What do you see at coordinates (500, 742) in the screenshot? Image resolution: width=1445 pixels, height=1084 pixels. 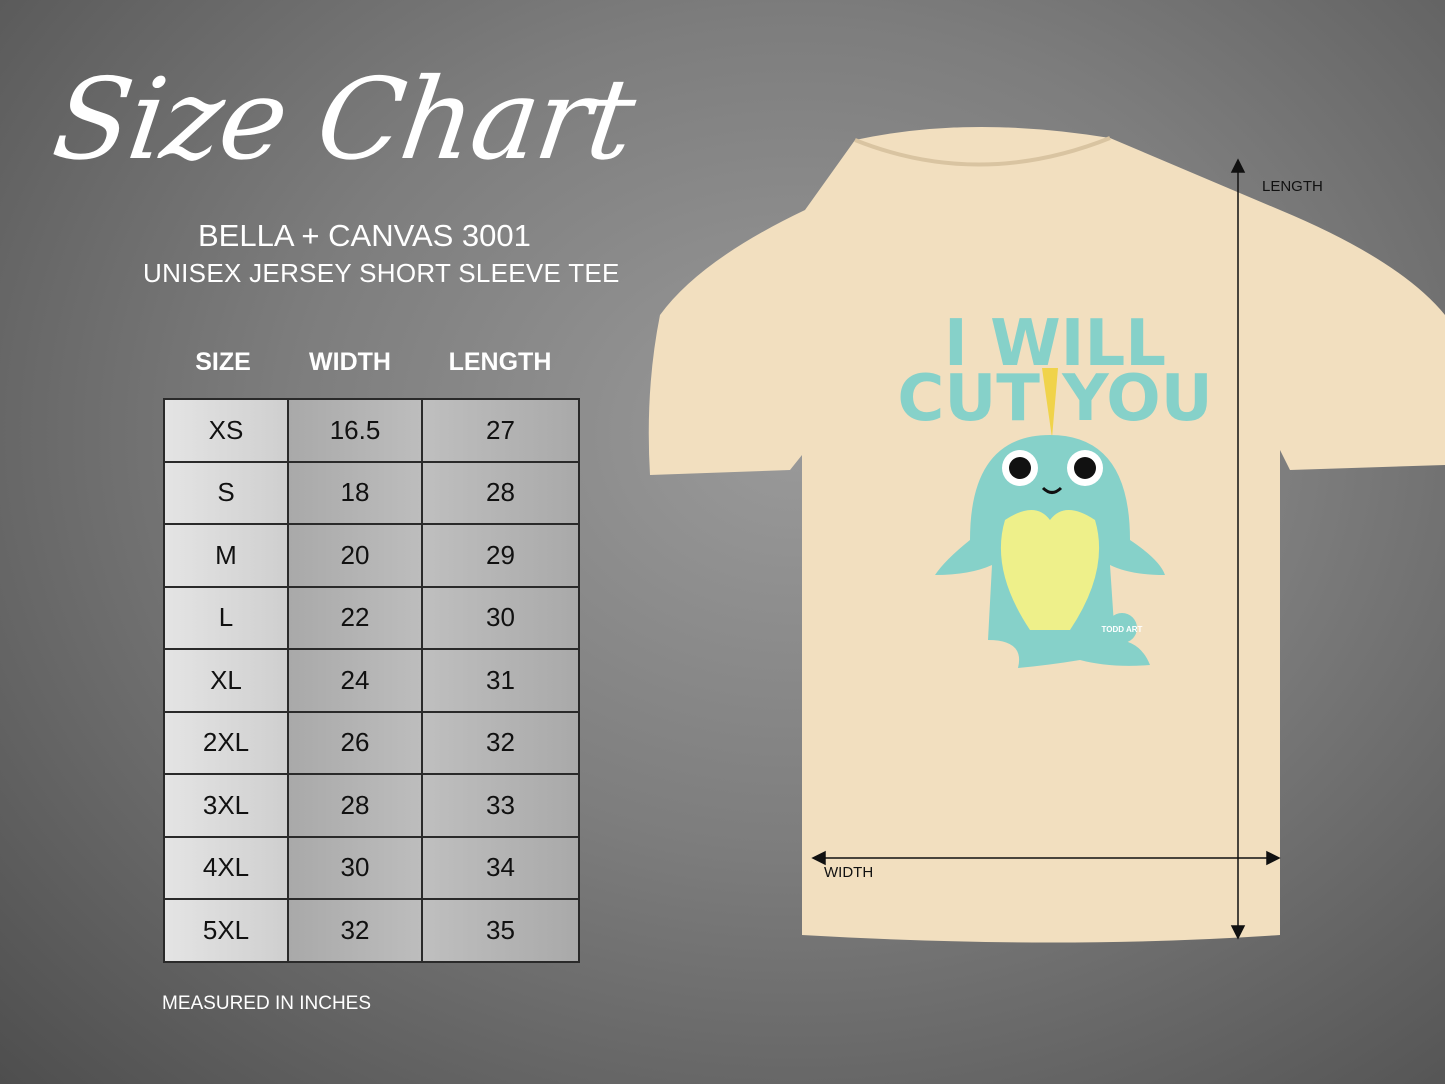 I see `length-cell: 32` at bounding box center [500, 742].